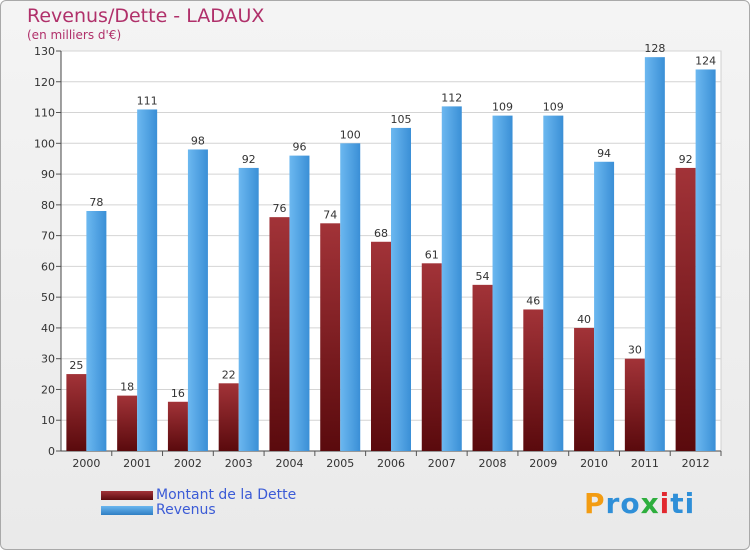 This screenshot has height=550, width=750. Describe the element at coordinates (340, 463) in the screenshot. I see `x-tick-label: 2005` at that location.